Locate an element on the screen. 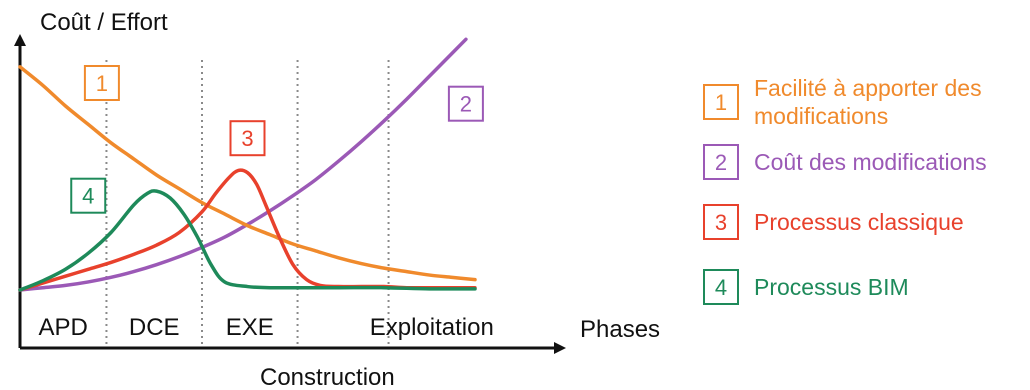 The width and height of the screenshot is (1030, 390). legend-number: 1 is located at coordinates (721, 102).